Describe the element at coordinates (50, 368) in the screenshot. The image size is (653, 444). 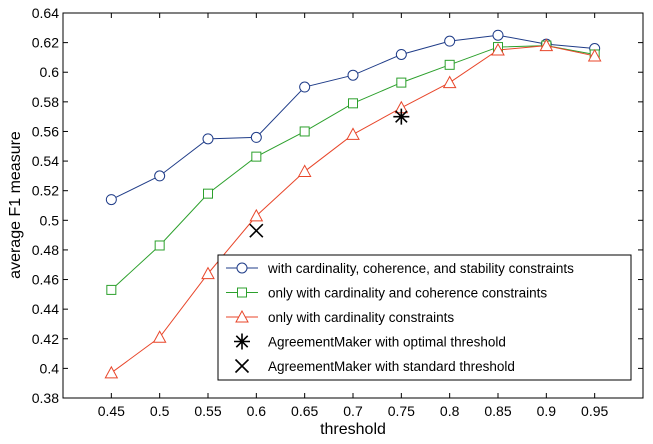
I see `y-tick-label: 0.4` at that location.